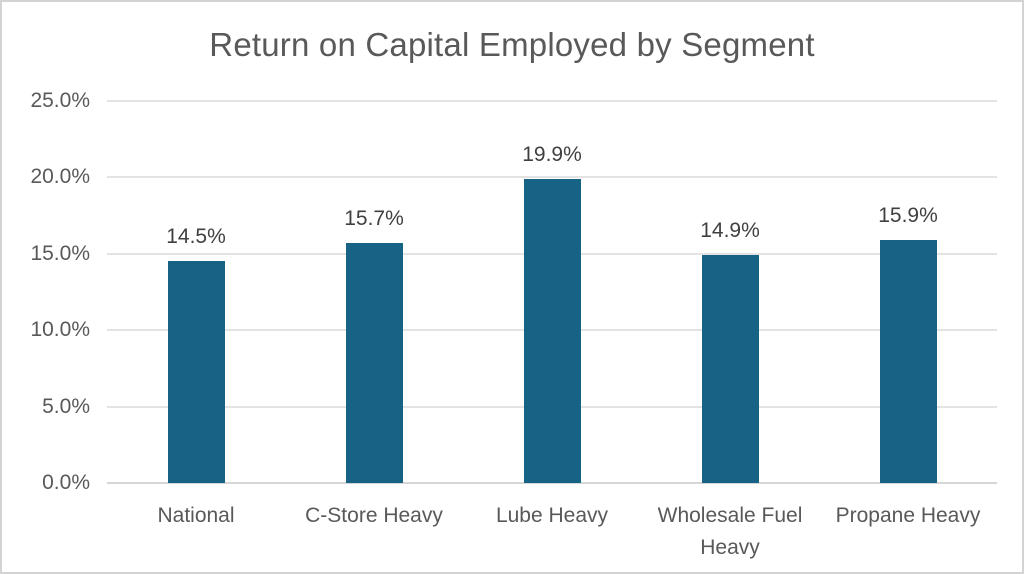 Image resolution: width=1024 pixels, height=574 pixels. I want to click on chart-title: Return on Capital Employed by Segment, so click(512, 44).